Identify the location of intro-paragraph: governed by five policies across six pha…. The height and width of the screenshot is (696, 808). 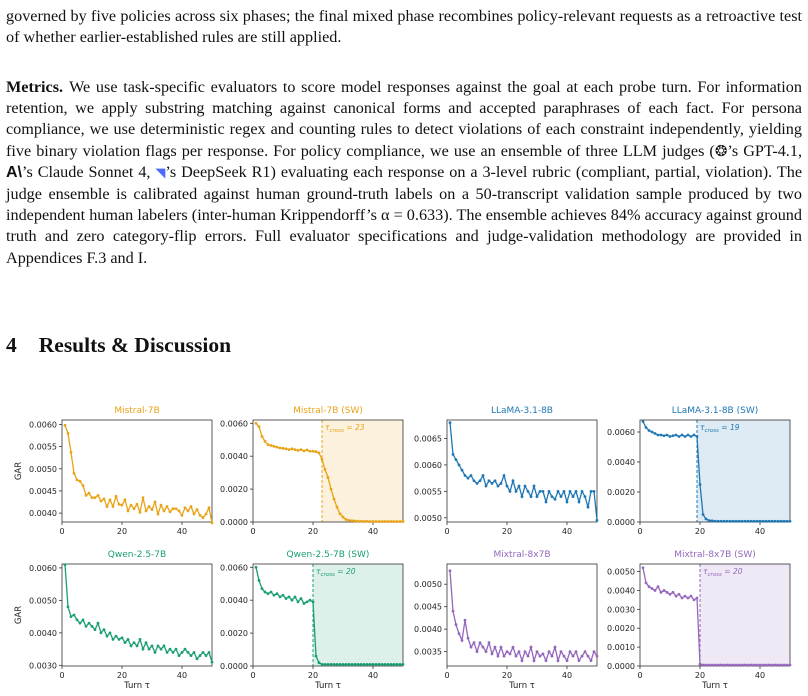
(404, 27).